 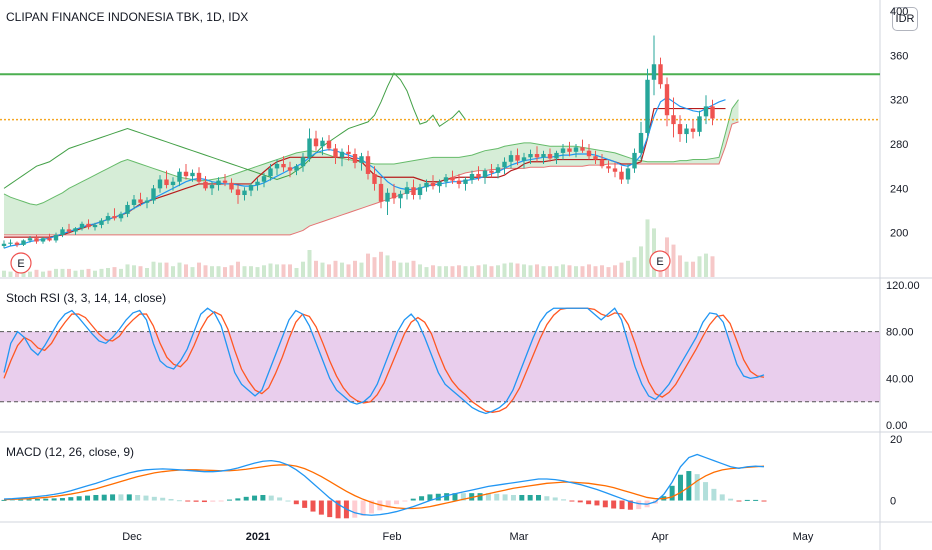 What do you see at coordinates (86, 298) in the screenshot?
I see `stoch-rsi-label: Stoch RSI (3, 3, 14, 14, close)` at bounding box center [86, 298].